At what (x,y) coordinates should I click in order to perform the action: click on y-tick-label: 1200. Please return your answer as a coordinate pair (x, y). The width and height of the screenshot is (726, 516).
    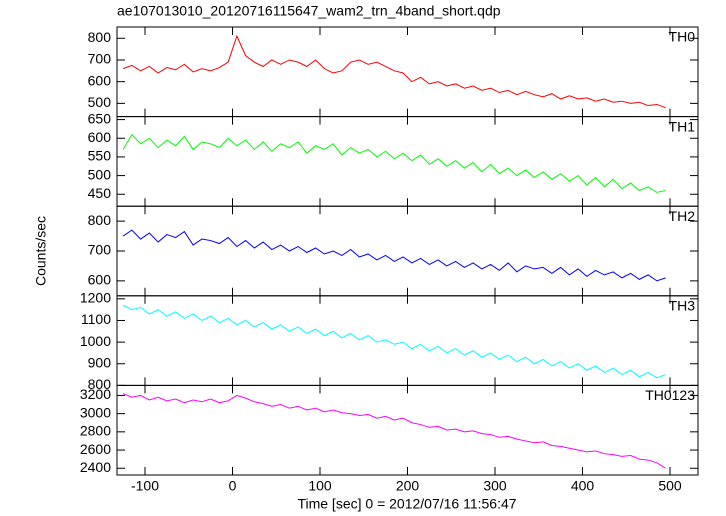
    Looking at the image, I should click on (95, 298).